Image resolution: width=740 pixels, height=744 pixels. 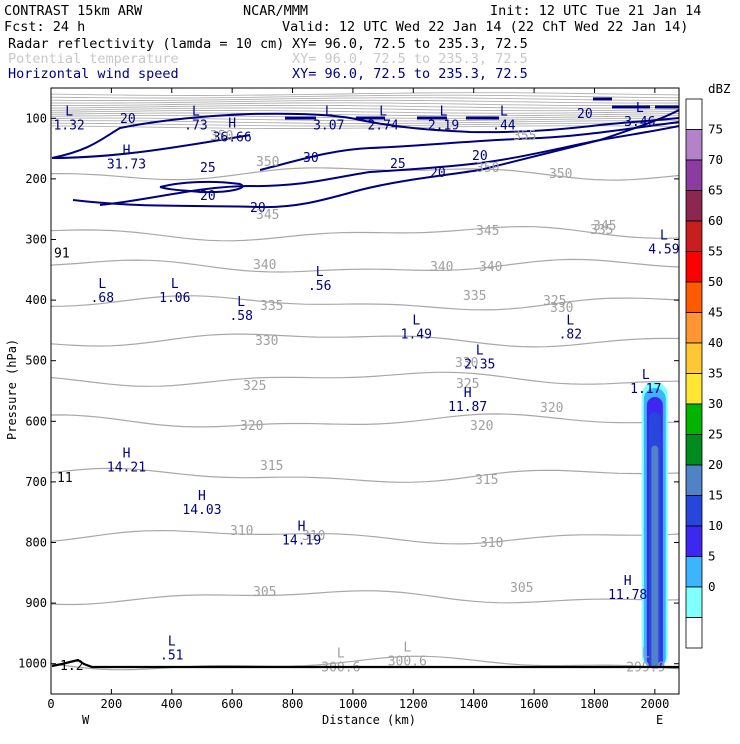 What do you see at coordinates (73, 11) in the screenshot?
I see `model-title: CONTRAST 15km ARW` at bounding box center [73, 11].